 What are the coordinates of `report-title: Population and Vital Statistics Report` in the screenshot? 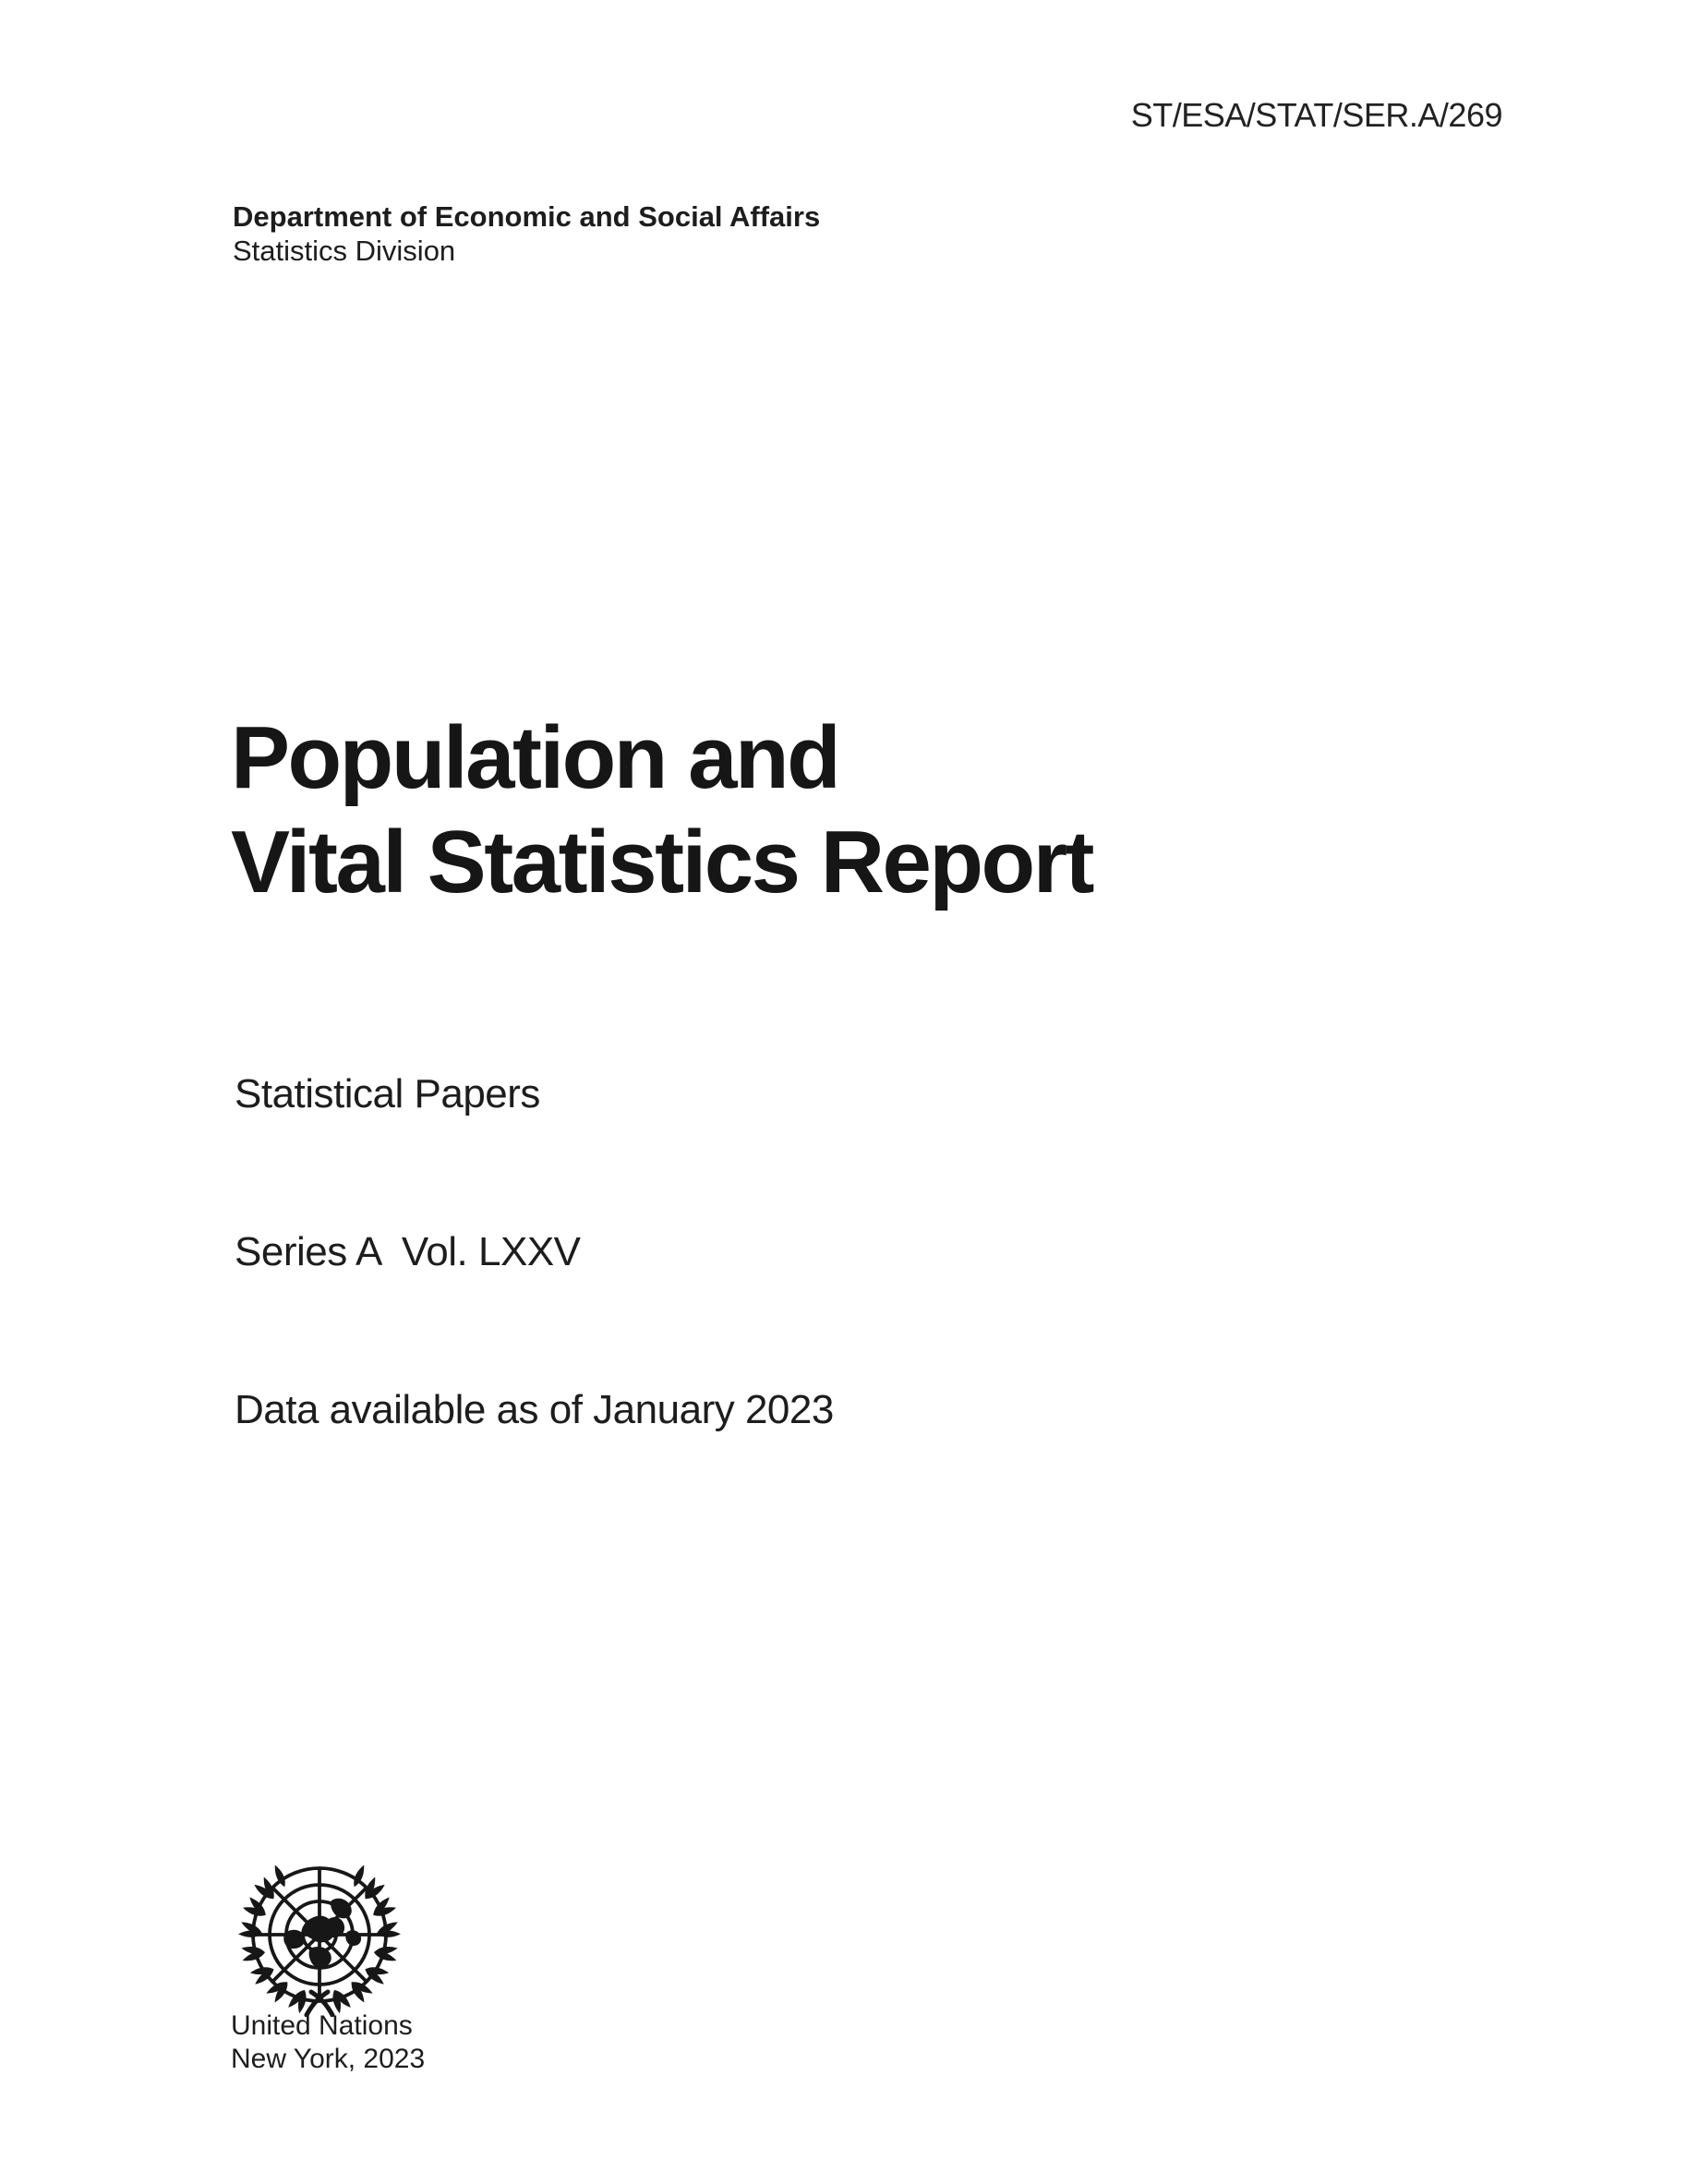 It's located at (663, 810).